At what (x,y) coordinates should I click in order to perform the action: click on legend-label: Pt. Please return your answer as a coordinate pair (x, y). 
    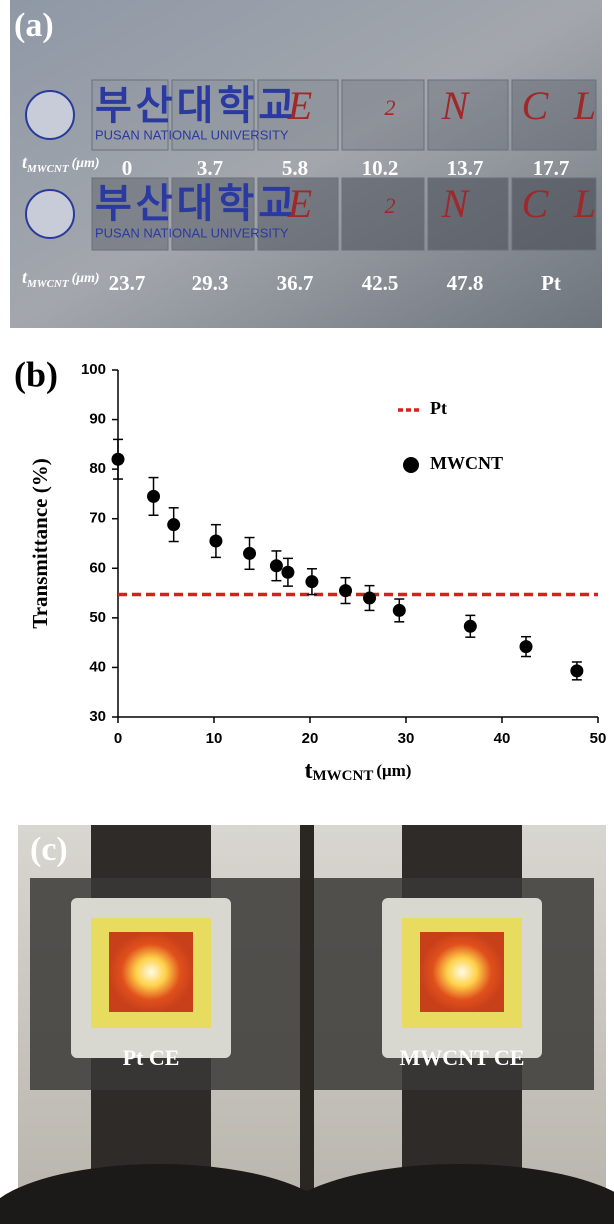
    Looking at the image, I should click on (438, 408).